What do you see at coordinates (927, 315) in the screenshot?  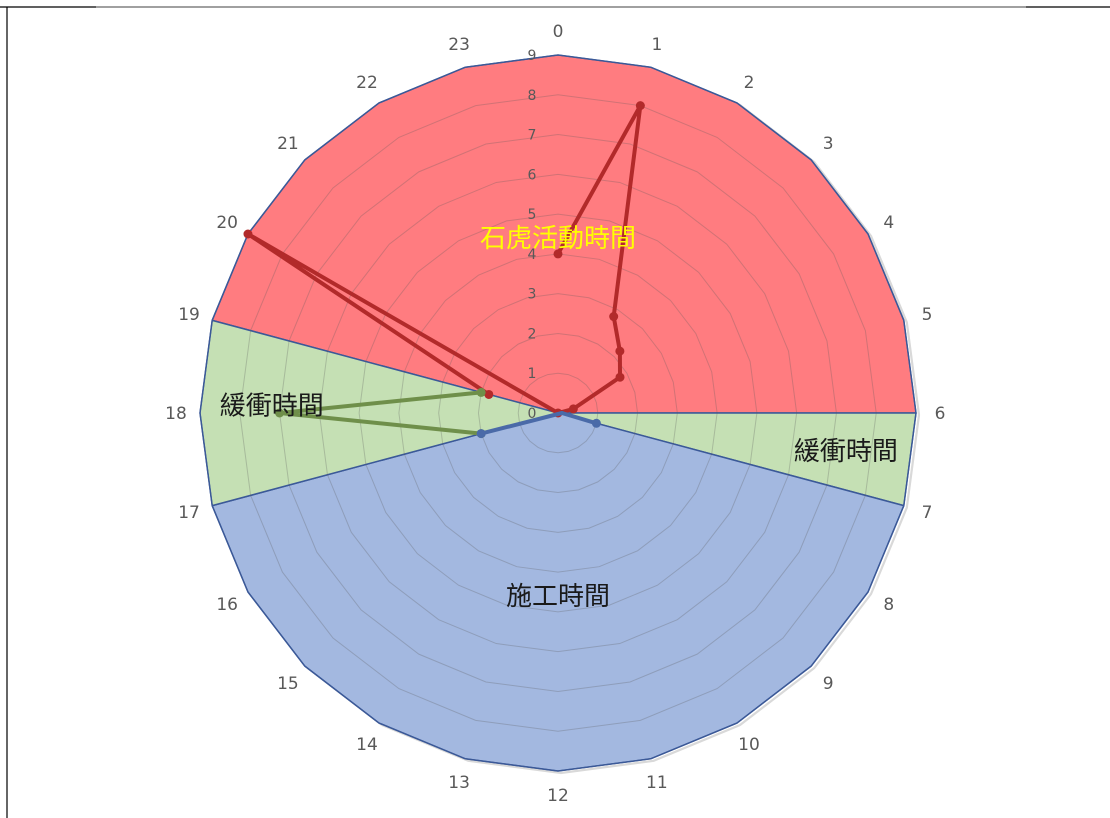 I see `hour-label: 5` at bounding box center [927, 315].